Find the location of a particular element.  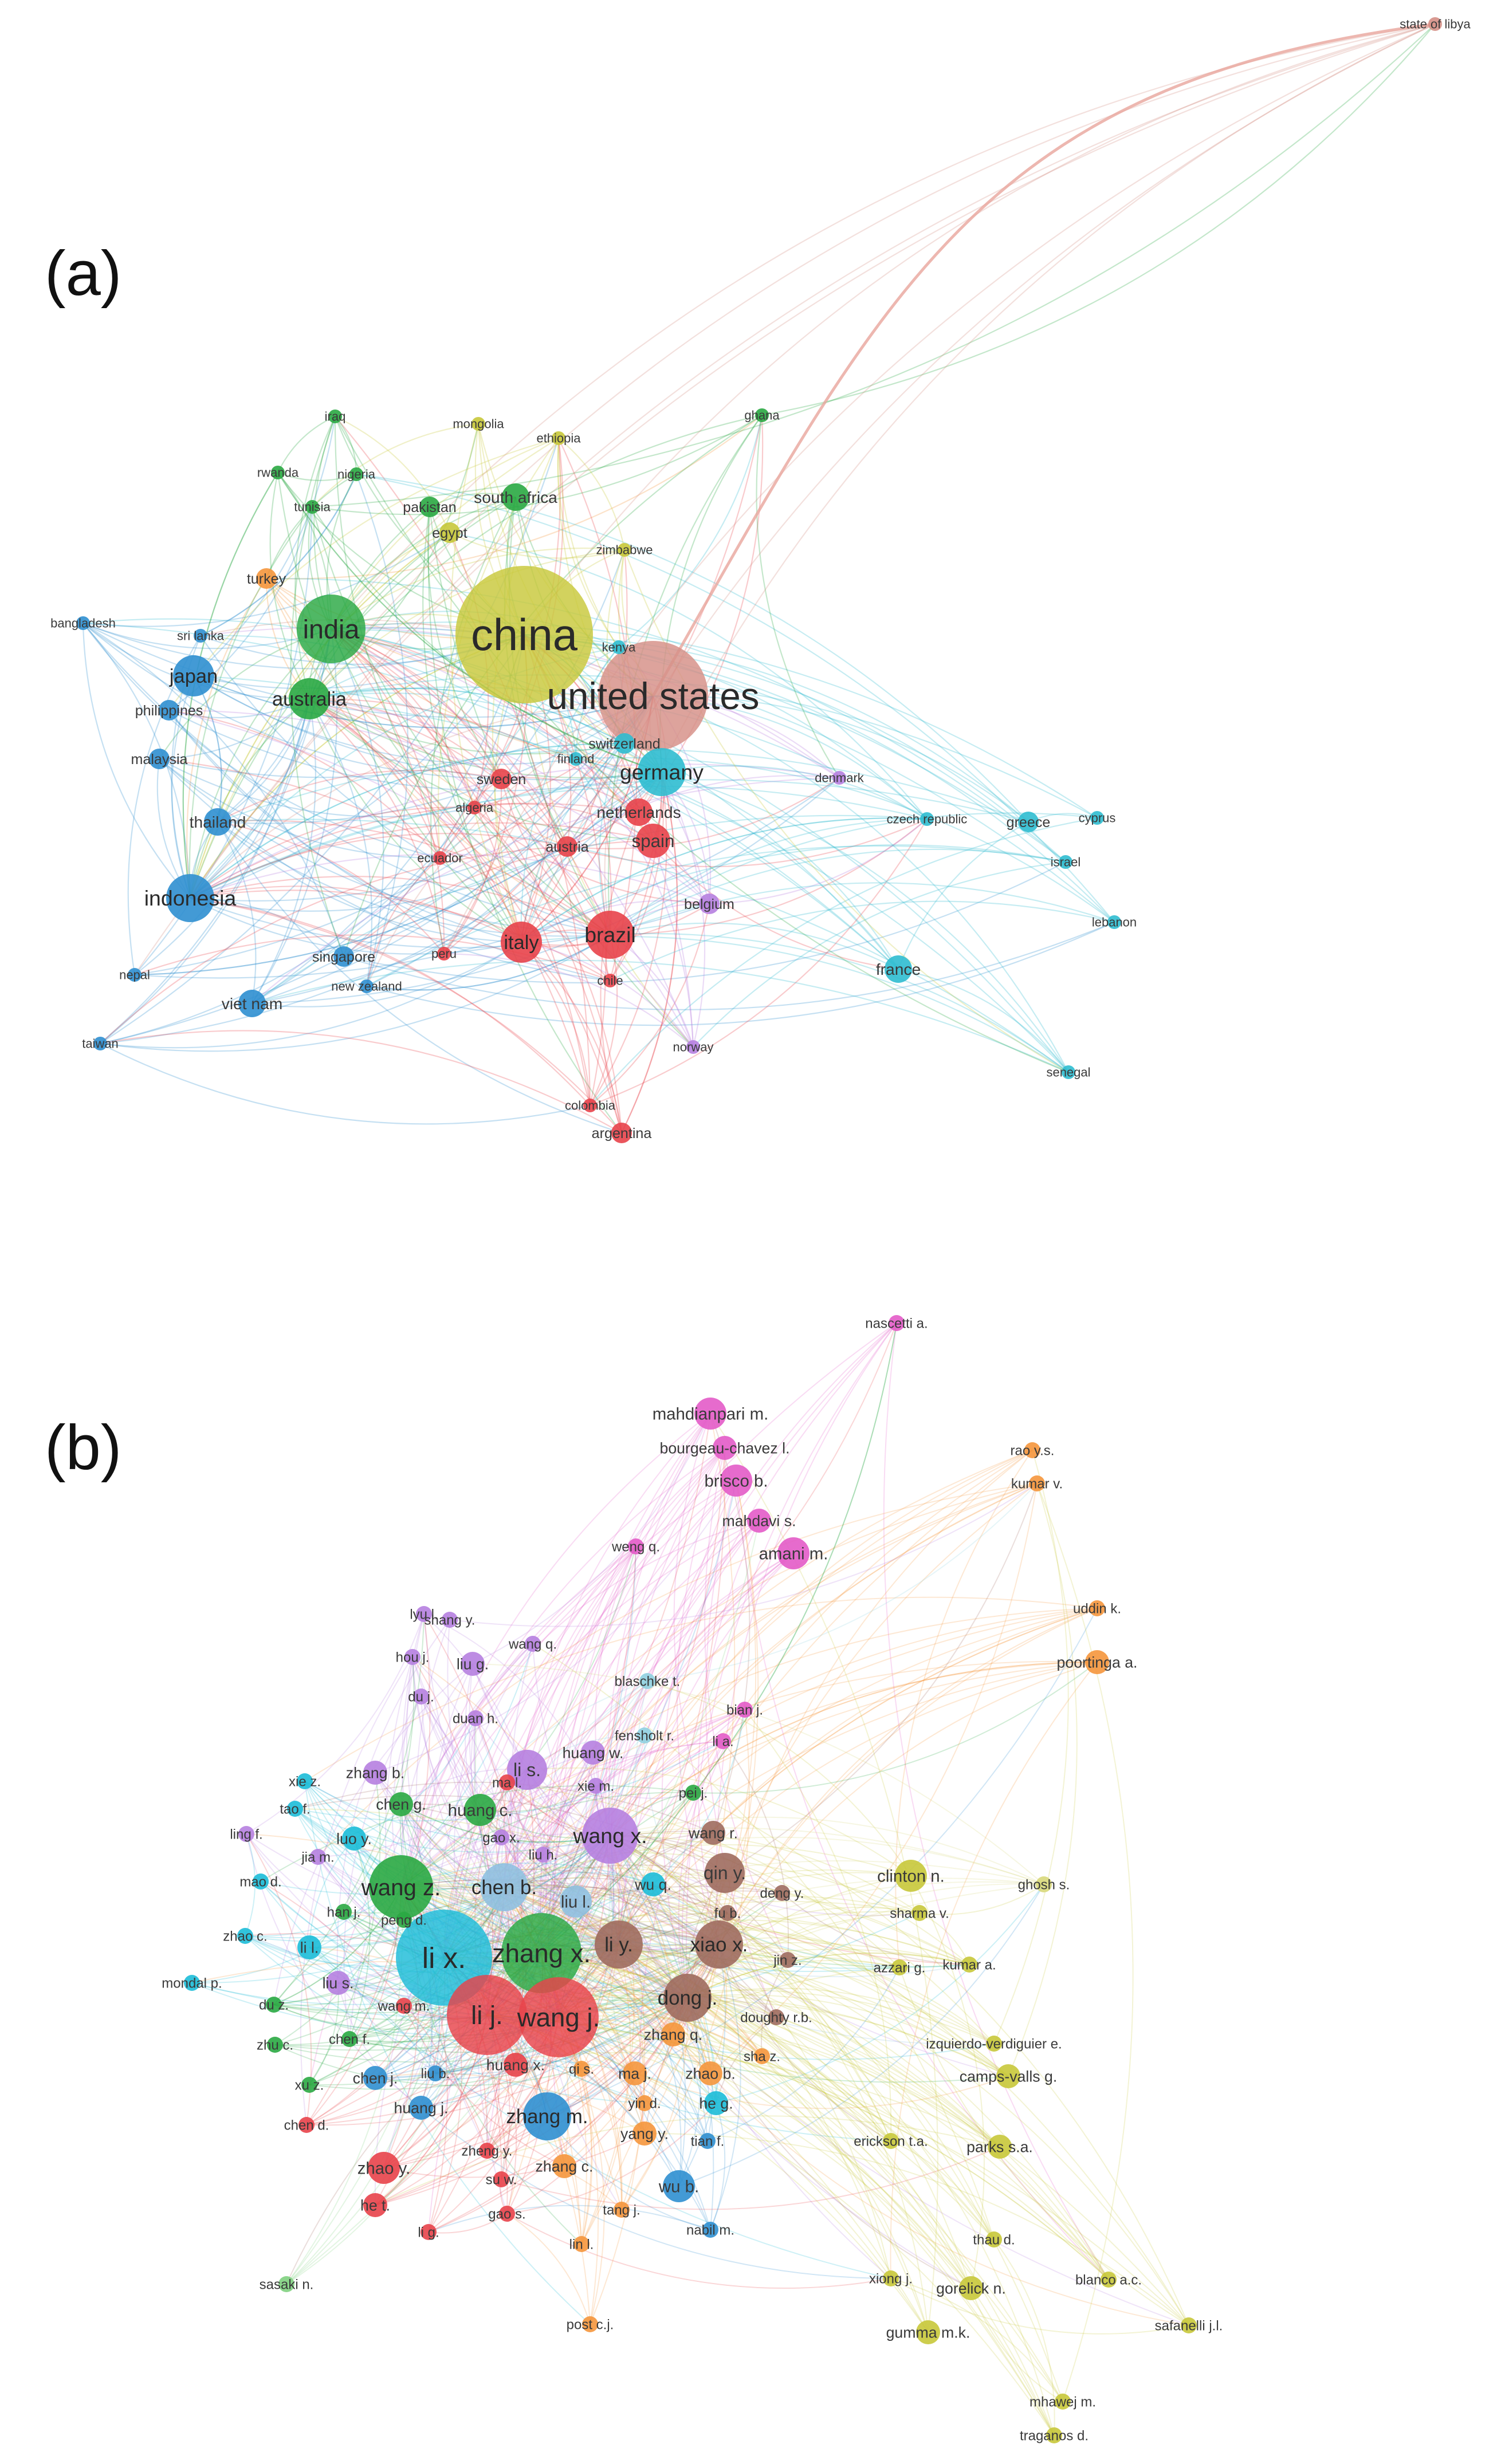

node-label: south africa is located at coordinates (516, 497).